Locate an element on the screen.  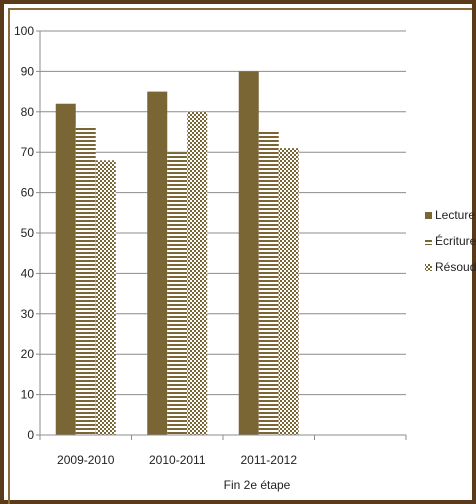
y-tick-label: 30 is located at coordinates (28, 314).